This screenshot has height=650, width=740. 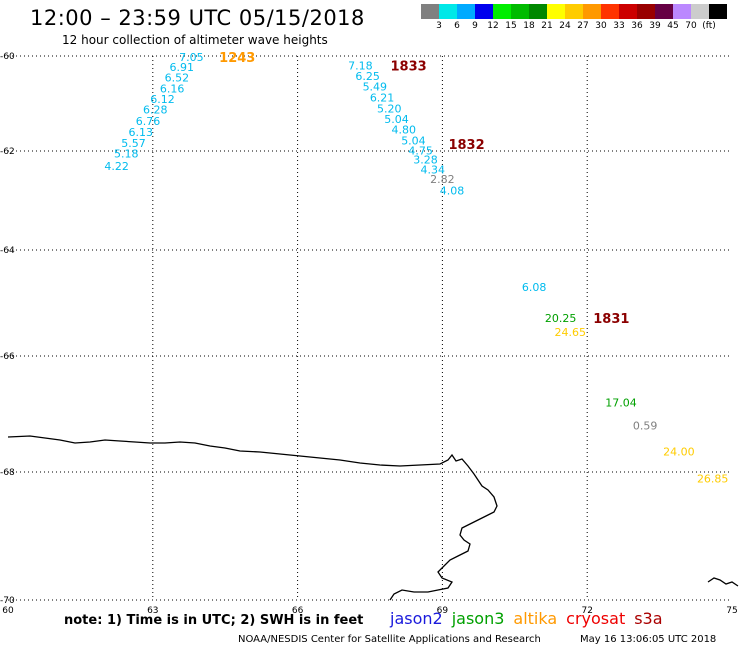 I want to click on satellite-legend-jason3: jason3, so click(x=478, y=618).